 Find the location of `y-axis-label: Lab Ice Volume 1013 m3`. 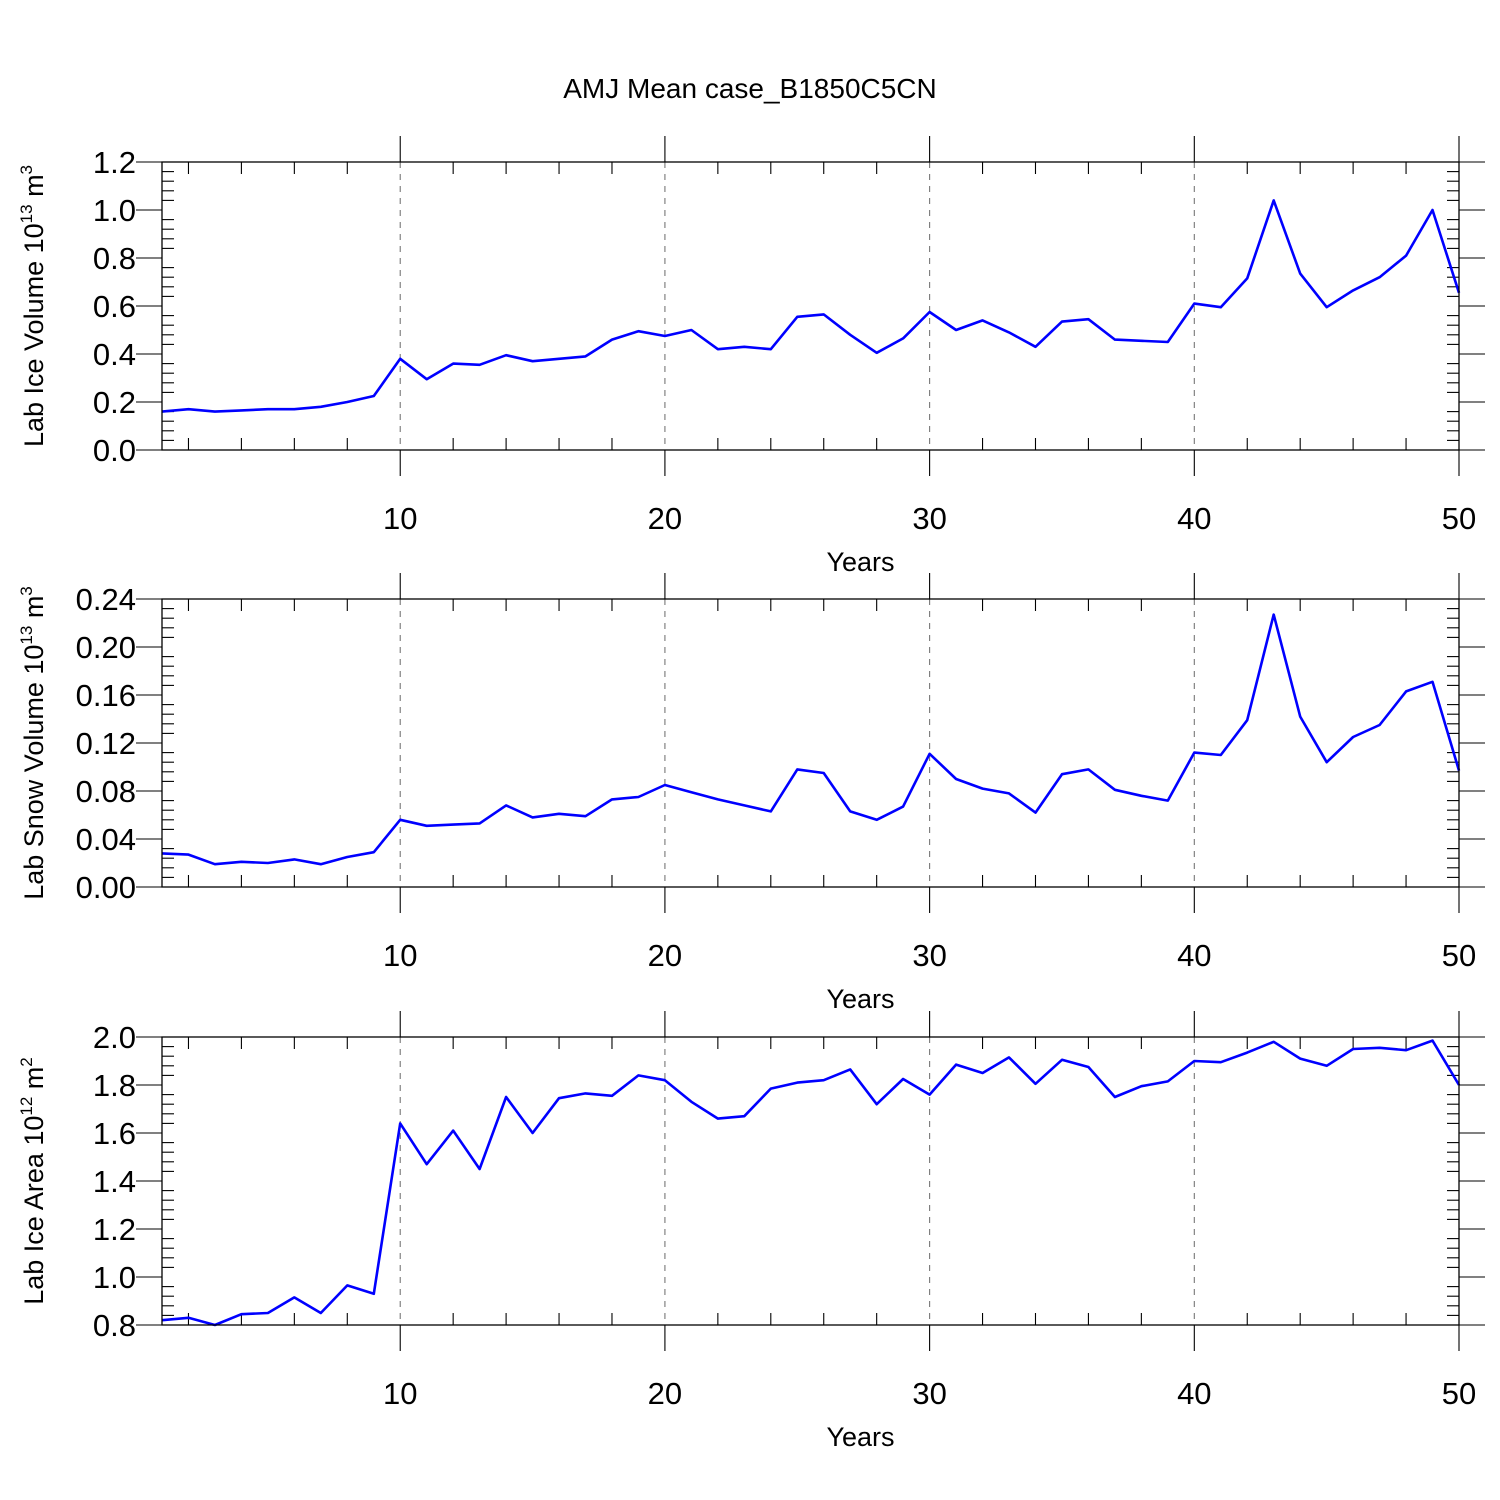

y-axis-label: Lab Ice Volume 1013 m3 is located at coordinates (33, 306).